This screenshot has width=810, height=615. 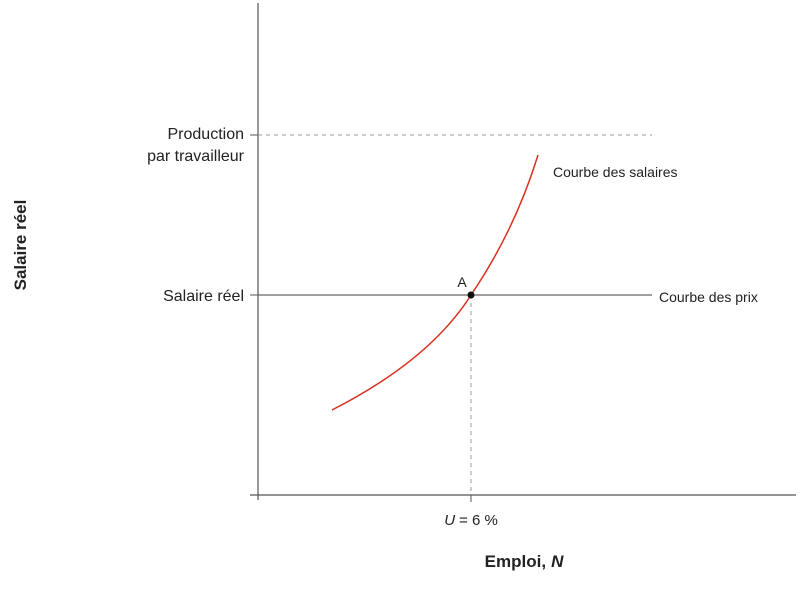 I want to click on x-axis-label: Emploi, N, so click(x=524, y=561).